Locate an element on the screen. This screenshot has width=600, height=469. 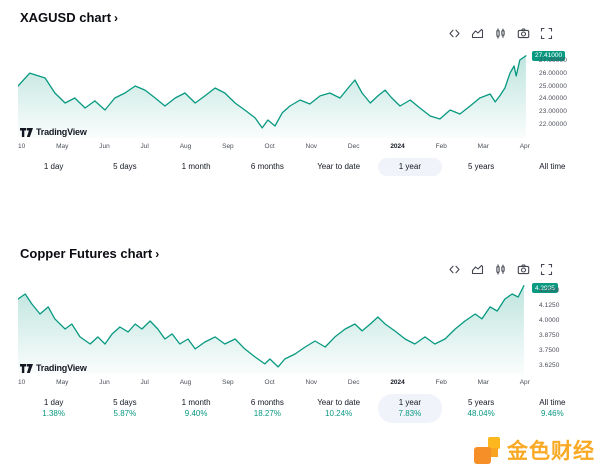
price-axis-label: 24.00000 is located at coordinates (553, 99).